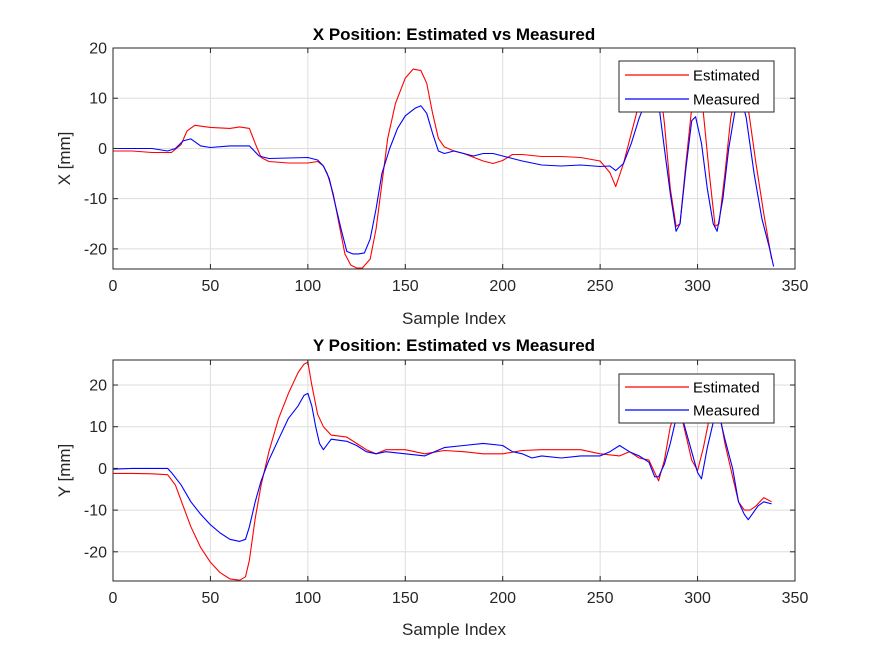 Image resolution: width=874 pixels, height=655 pixels. I want to click on x-chart-xtick-label: 350, so click(795, 286).